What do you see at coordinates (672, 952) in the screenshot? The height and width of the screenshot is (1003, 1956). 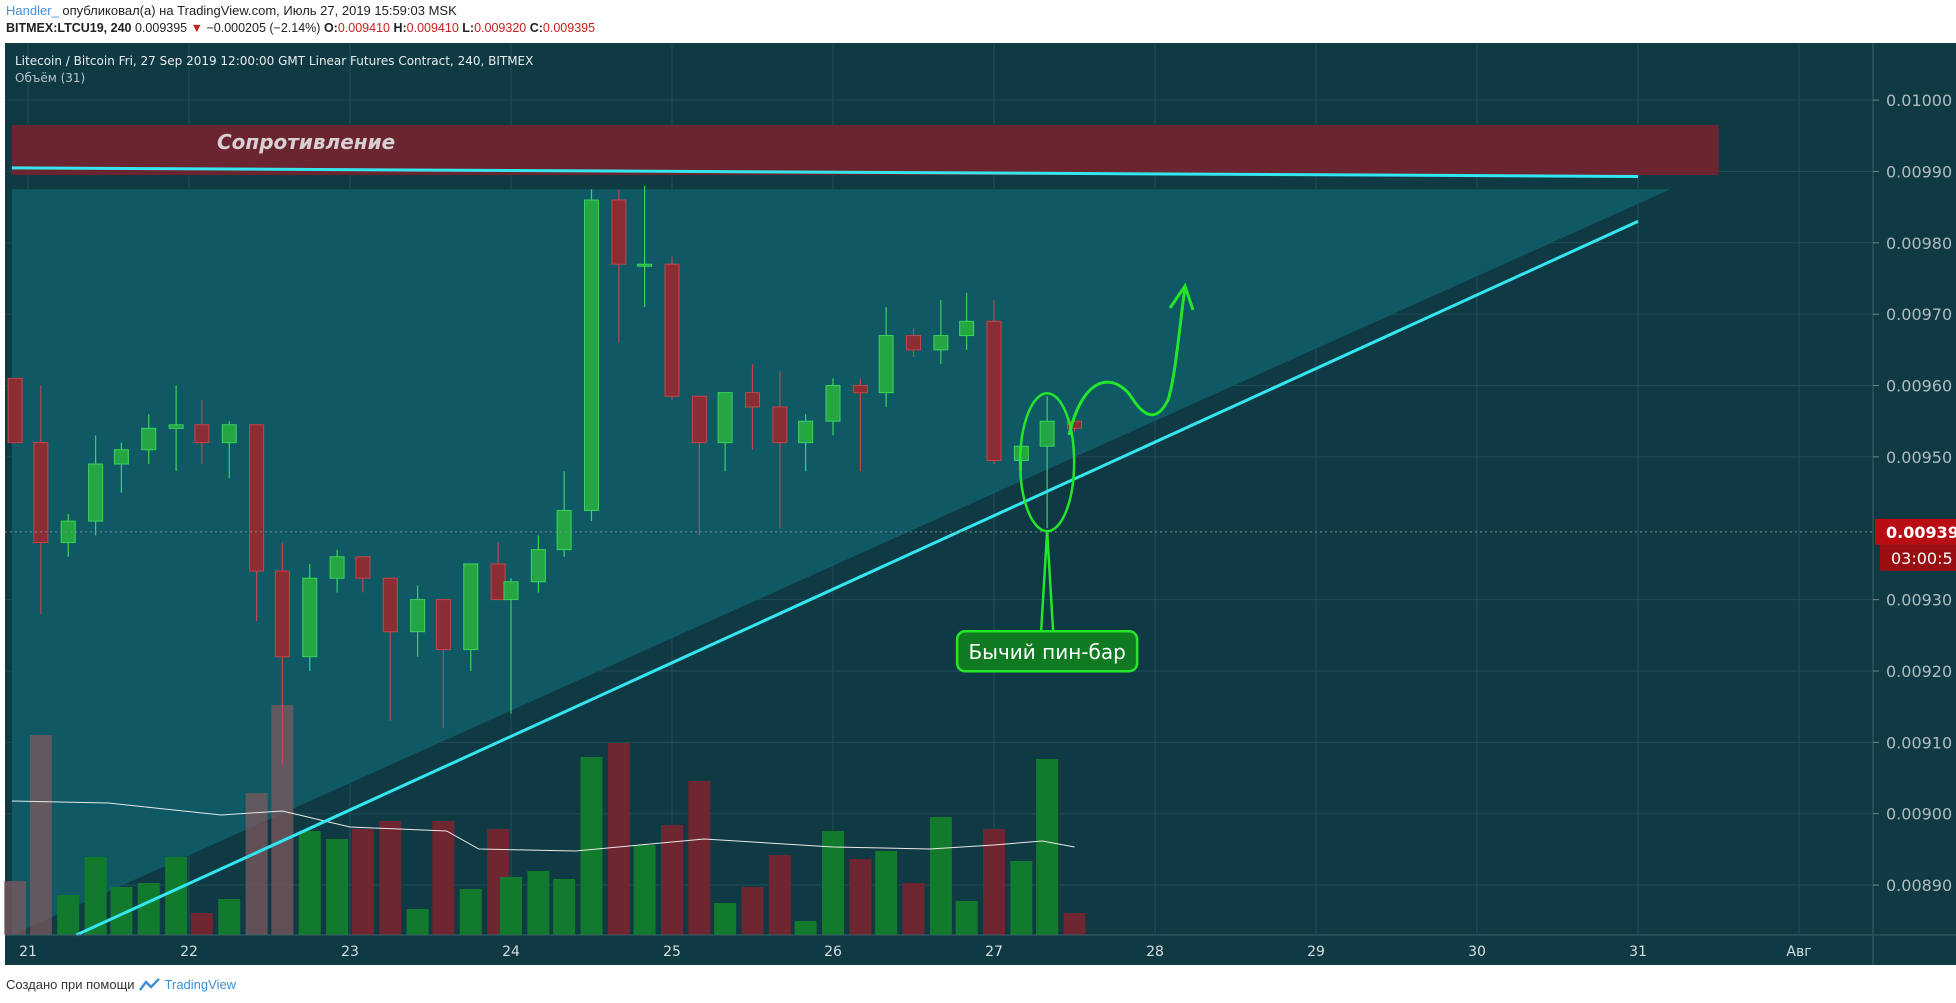 I see `time-tick-label: 25` at bounding box center [672, 952].